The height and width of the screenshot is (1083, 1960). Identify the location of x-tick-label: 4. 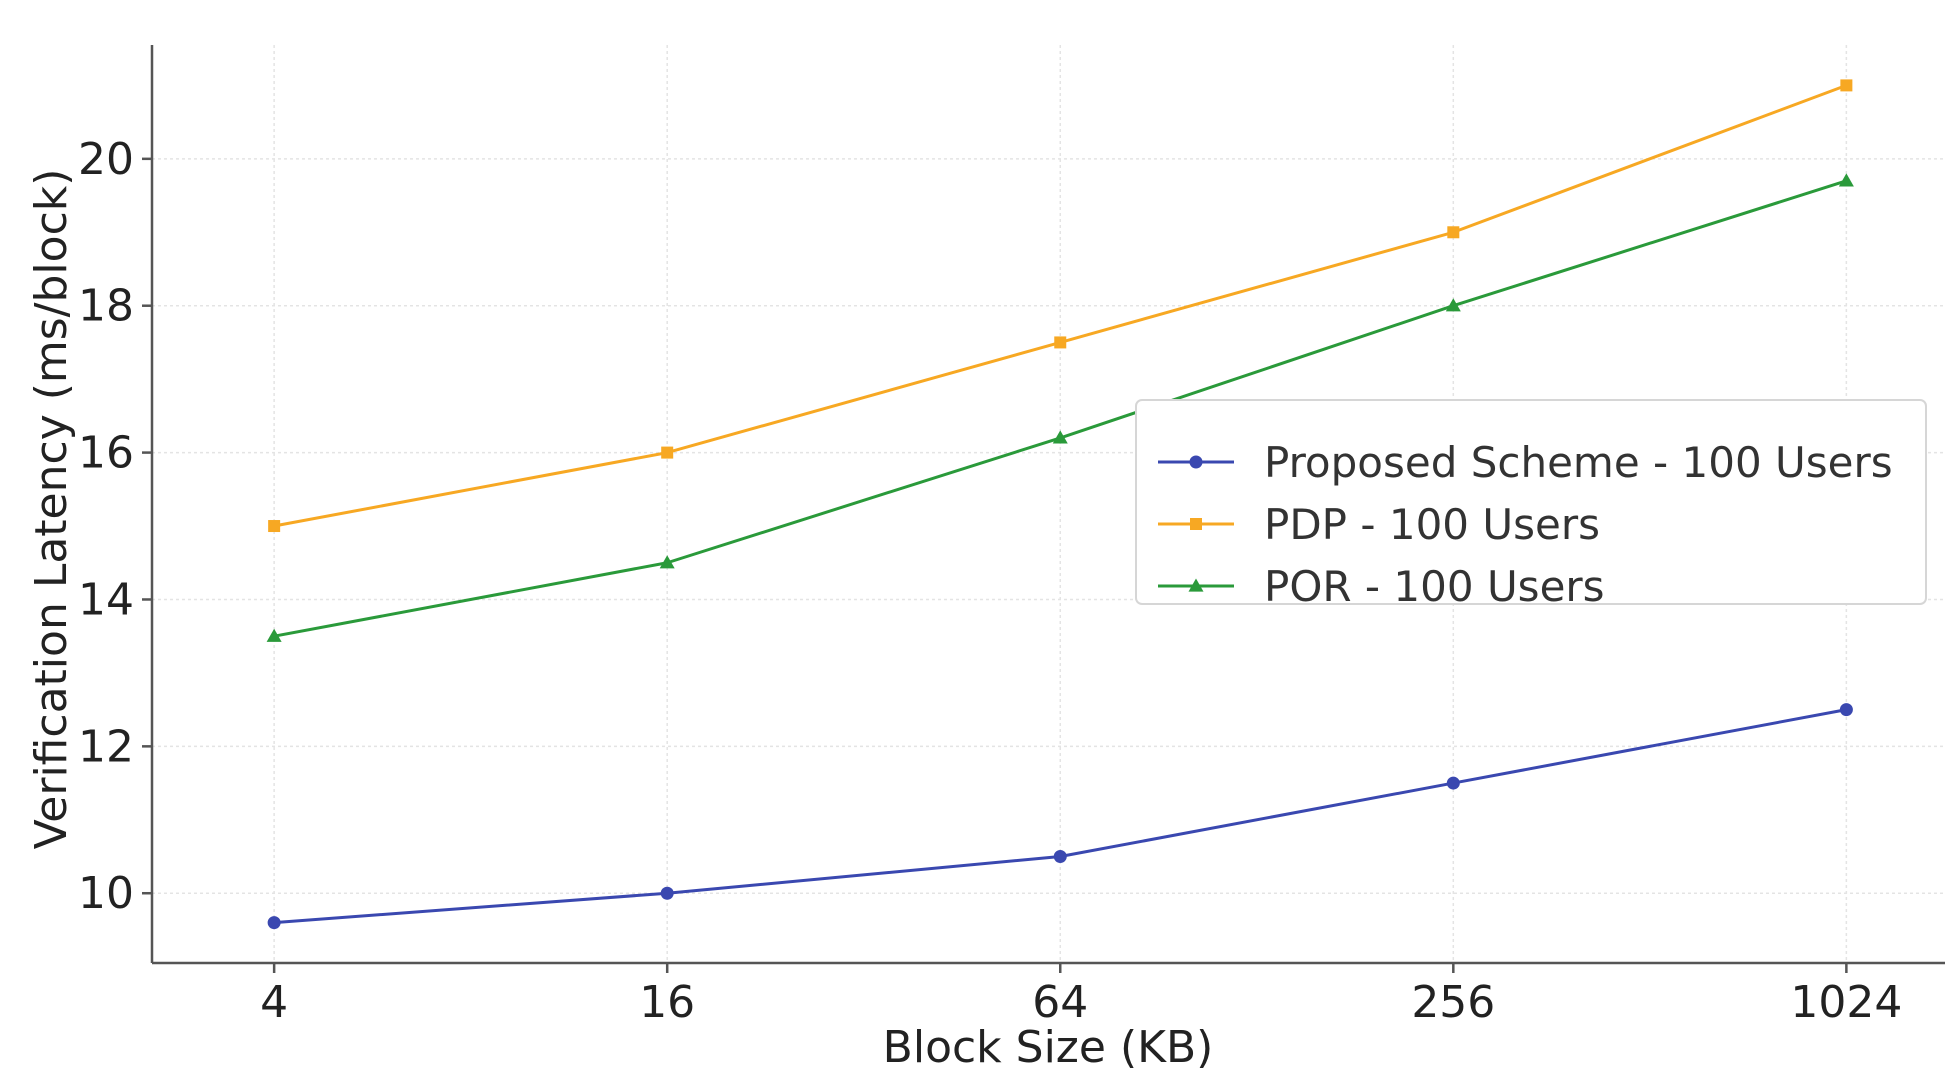
(274, 1002).